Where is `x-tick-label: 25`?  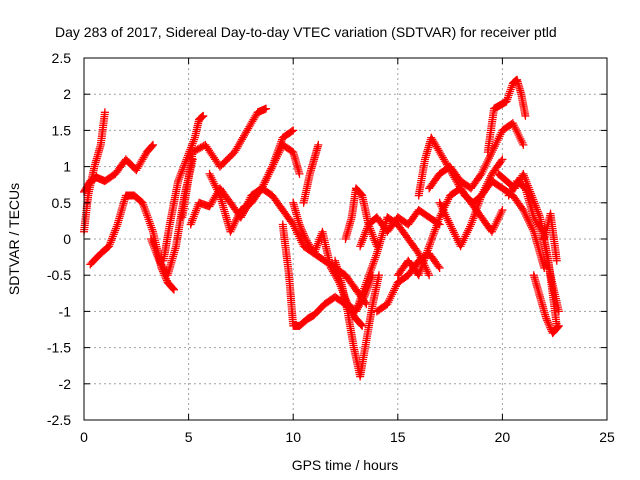 x-tick-label: 25 is located at coordinates (607, 437).